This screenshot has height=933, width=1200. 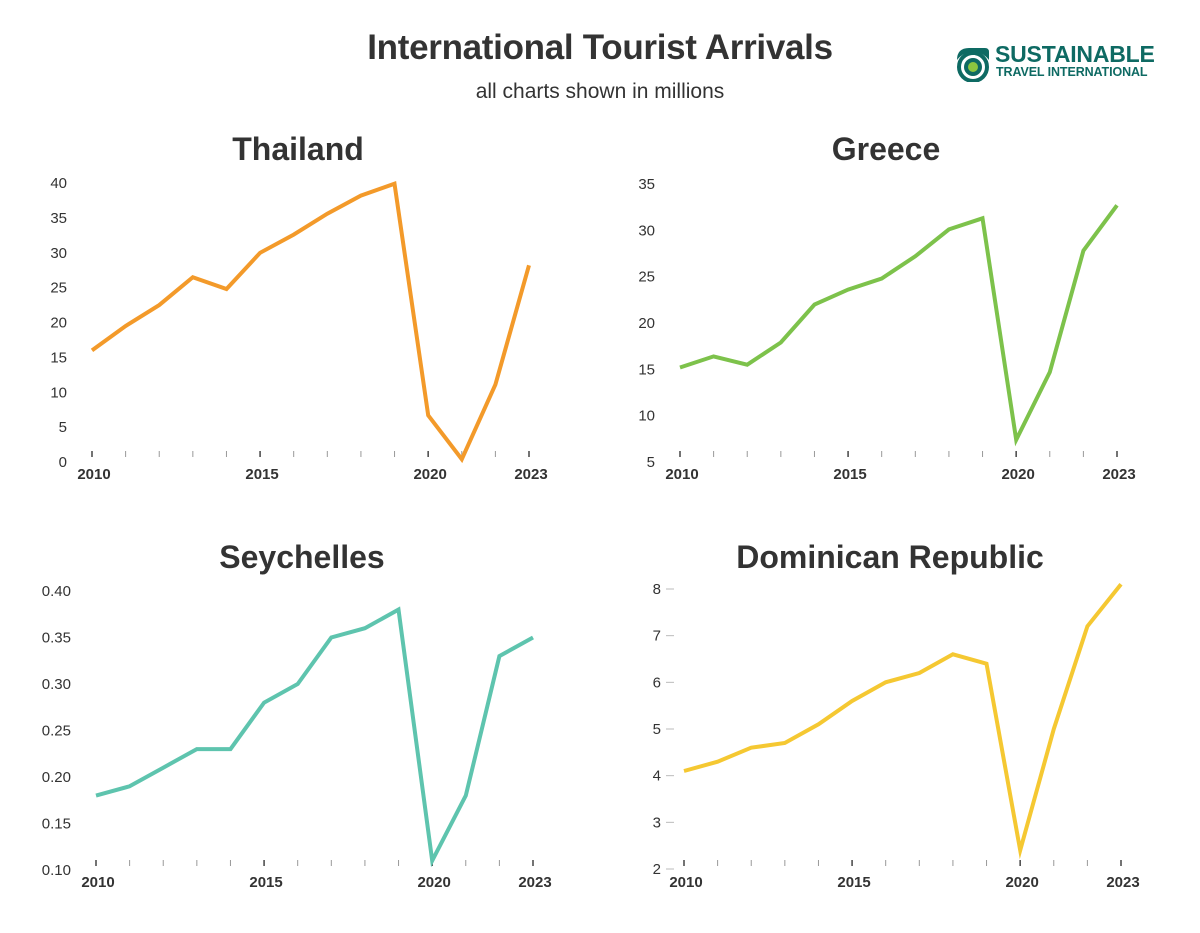 I want to click on y-axis-label: 40, so click(x=58, y=183).